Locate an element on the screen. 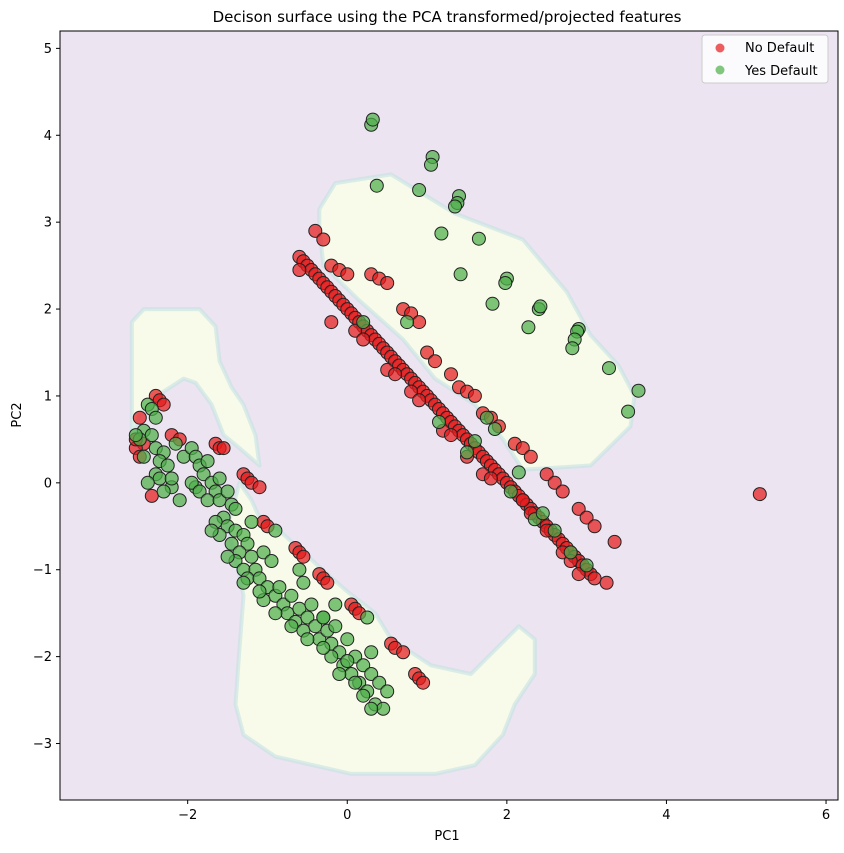  x-axis: −2 0 2 4 6 is located at coordinates (504, 811).